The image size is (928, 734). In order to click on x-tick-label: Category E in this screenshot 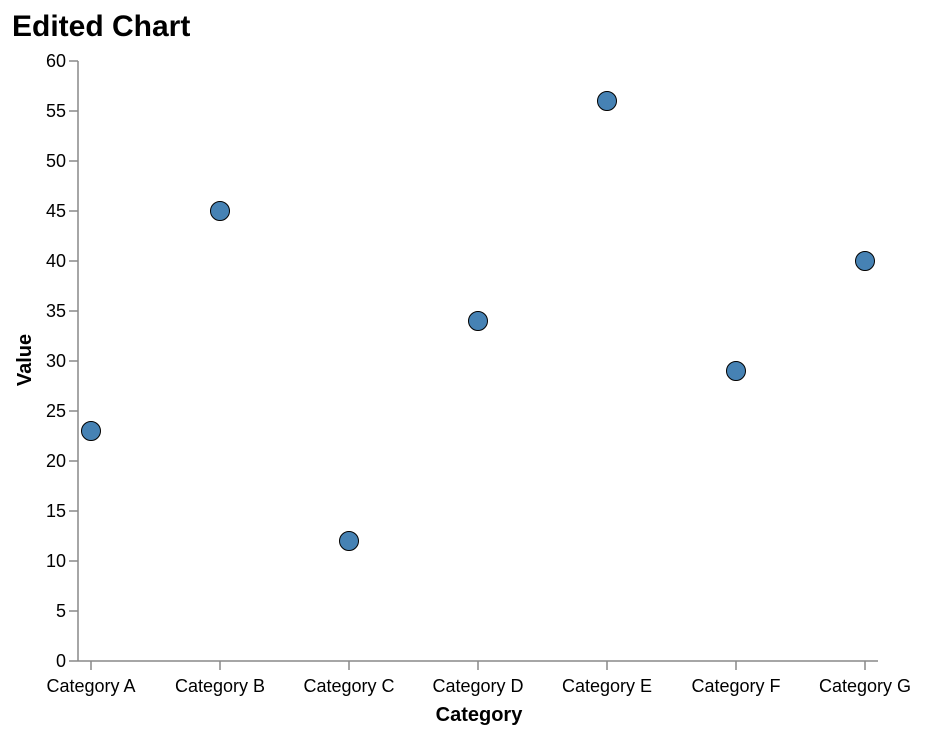, I will do `click(607, 686)`.